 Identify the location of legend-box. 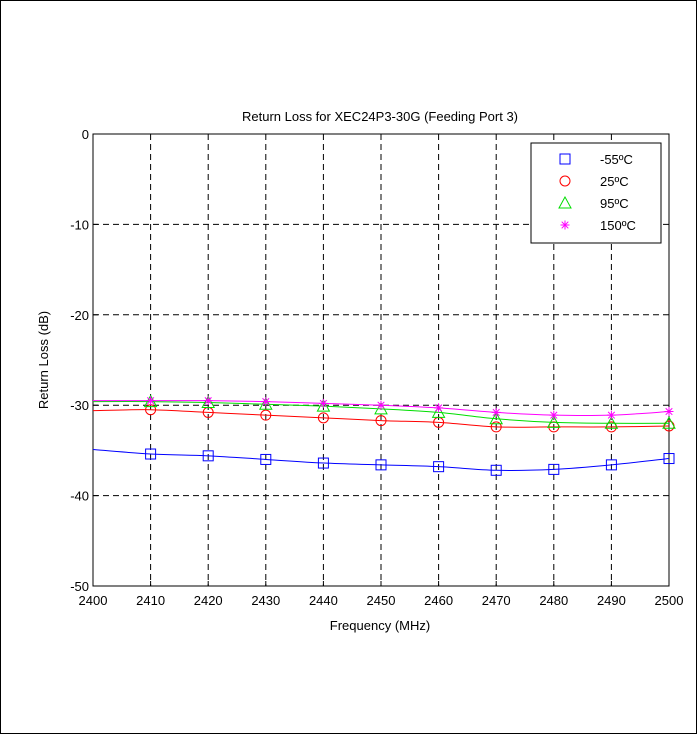
(596, 193).